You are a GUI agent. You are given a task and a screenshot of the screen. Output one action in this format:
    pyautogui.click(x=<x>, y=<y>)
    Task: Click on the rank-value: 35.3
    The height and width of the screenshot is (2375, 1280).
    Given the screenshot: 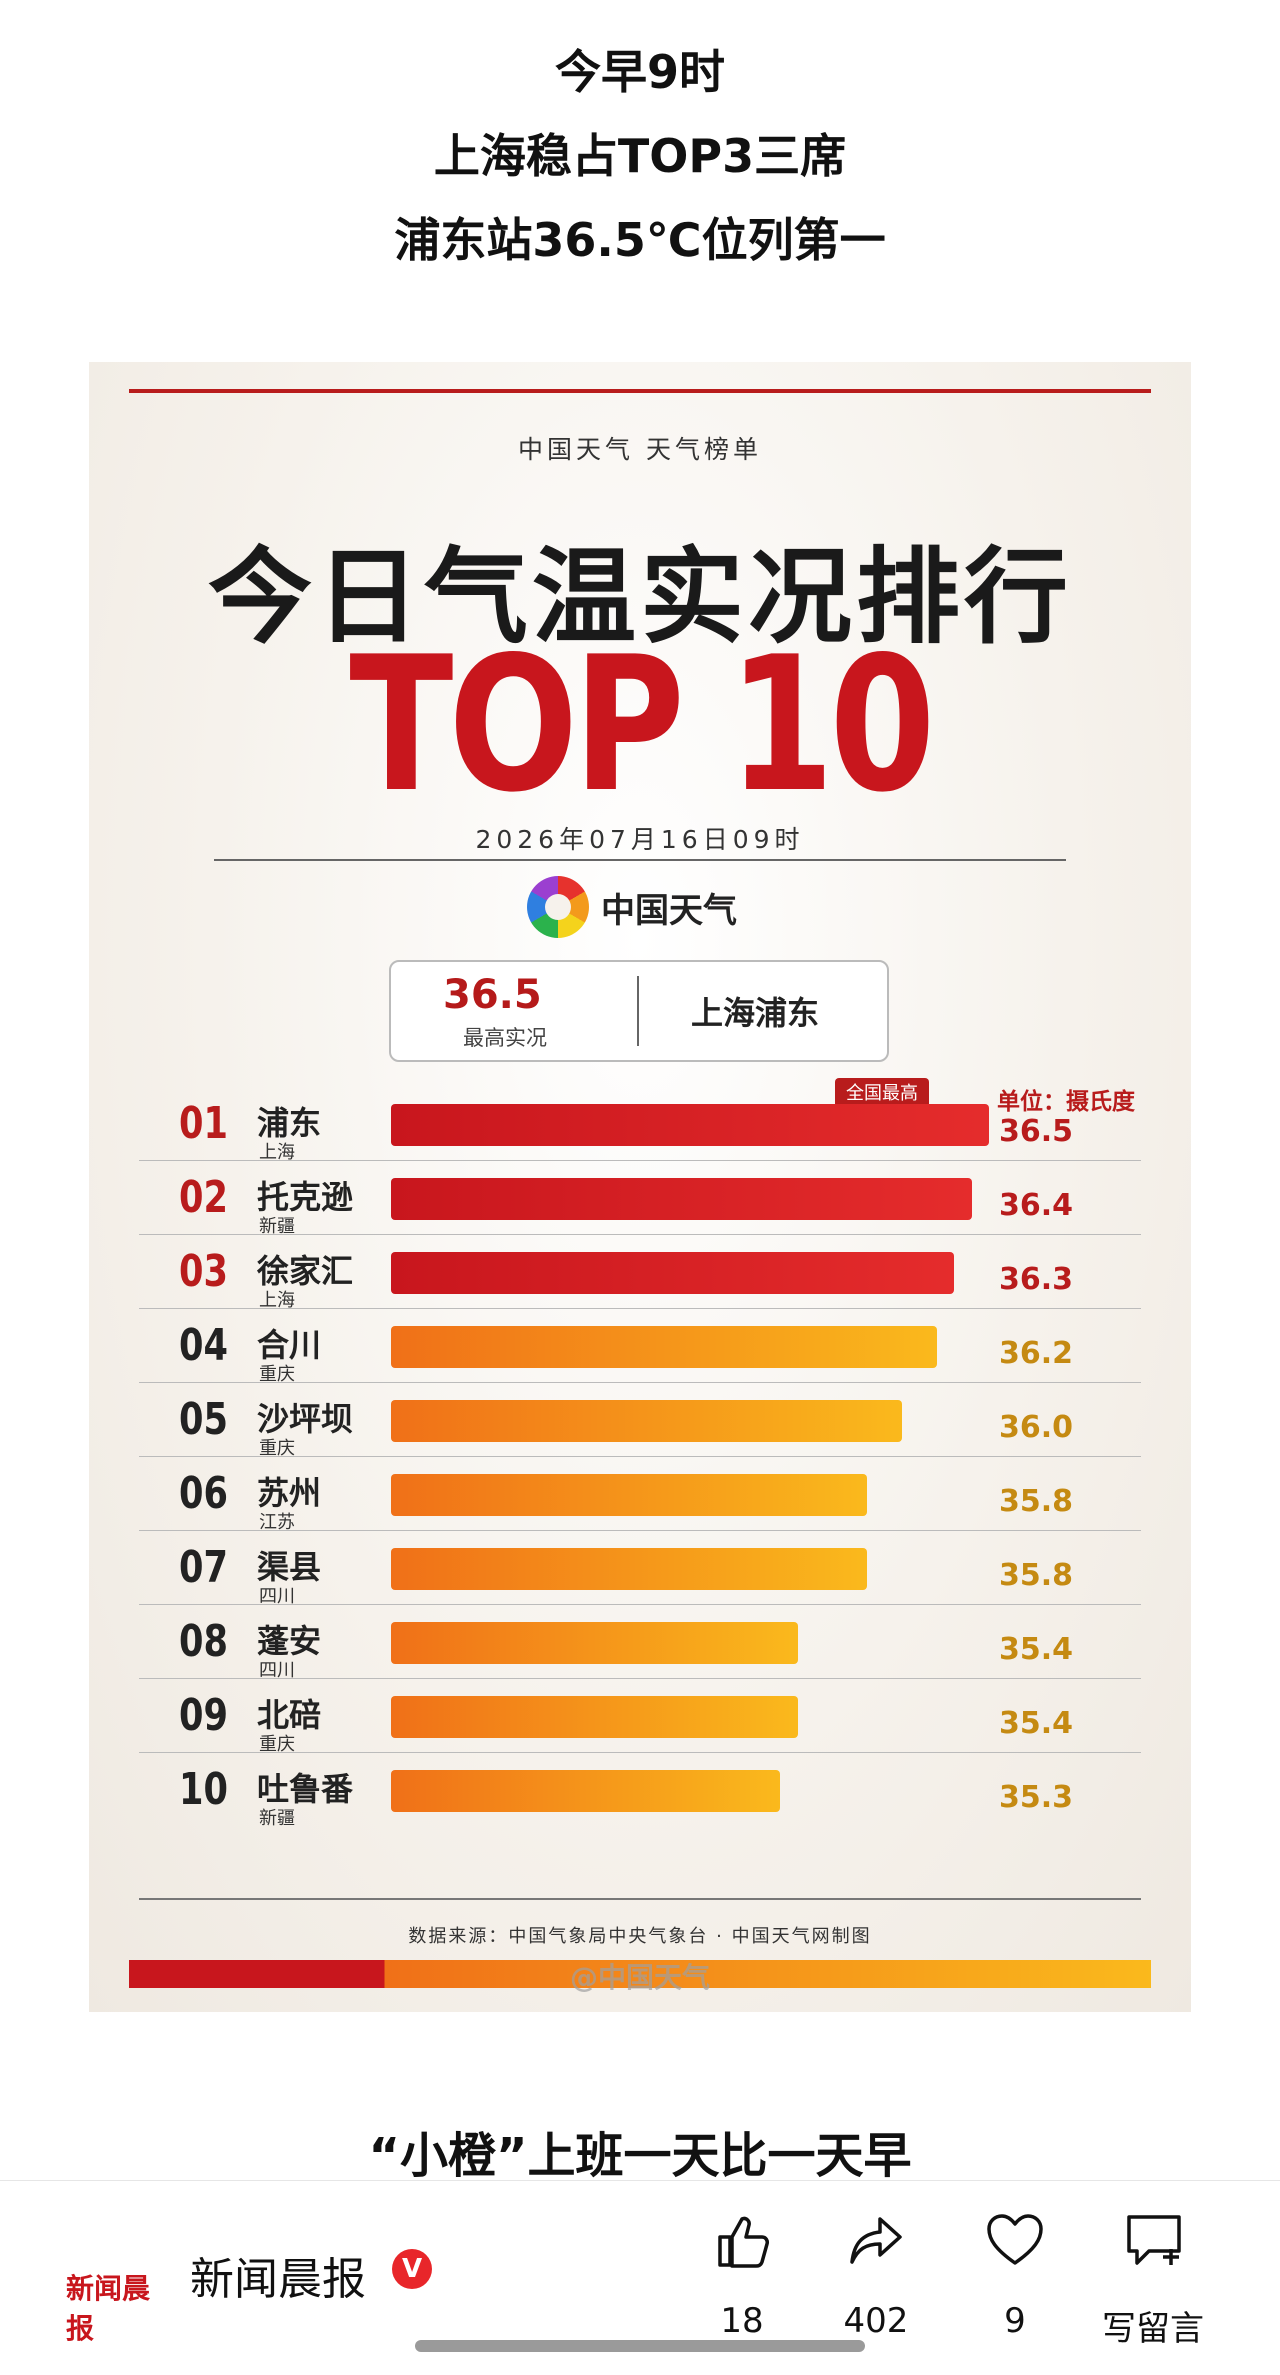 What is the action you would take?
    pyautogui.click(x=1036, y=1797)
    